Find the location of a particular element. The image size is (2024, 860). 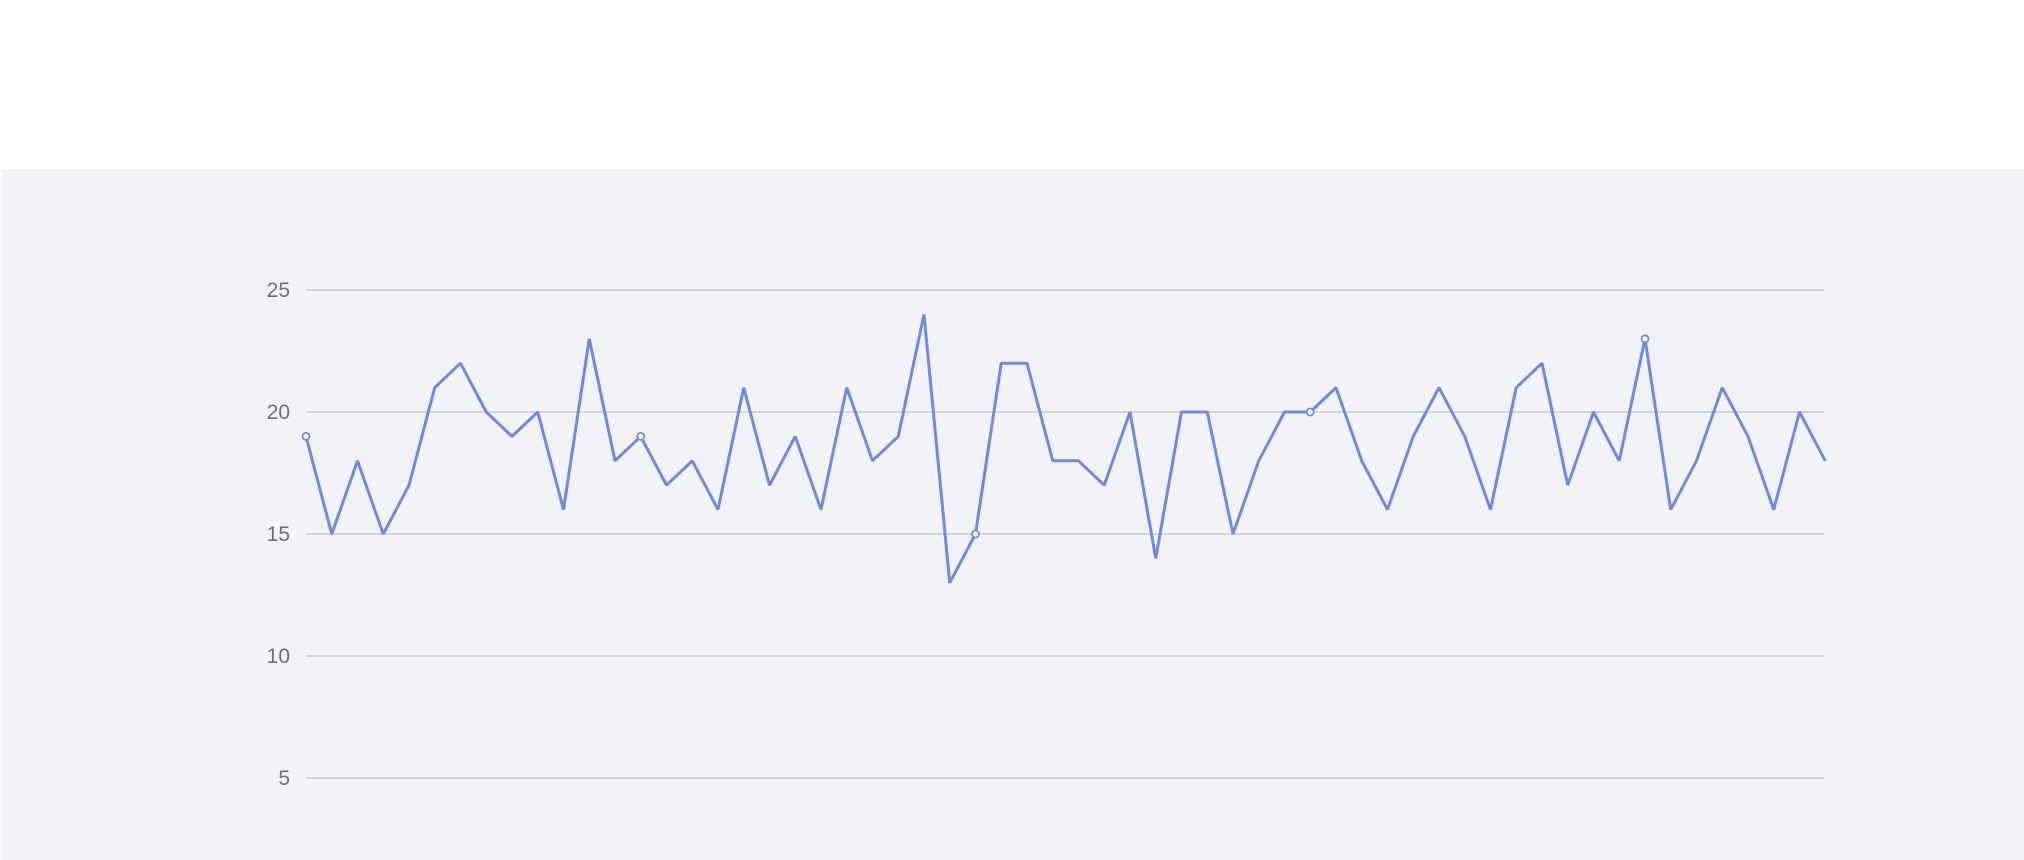

y-tick-label: 25 is located at coordinates (278, 290).